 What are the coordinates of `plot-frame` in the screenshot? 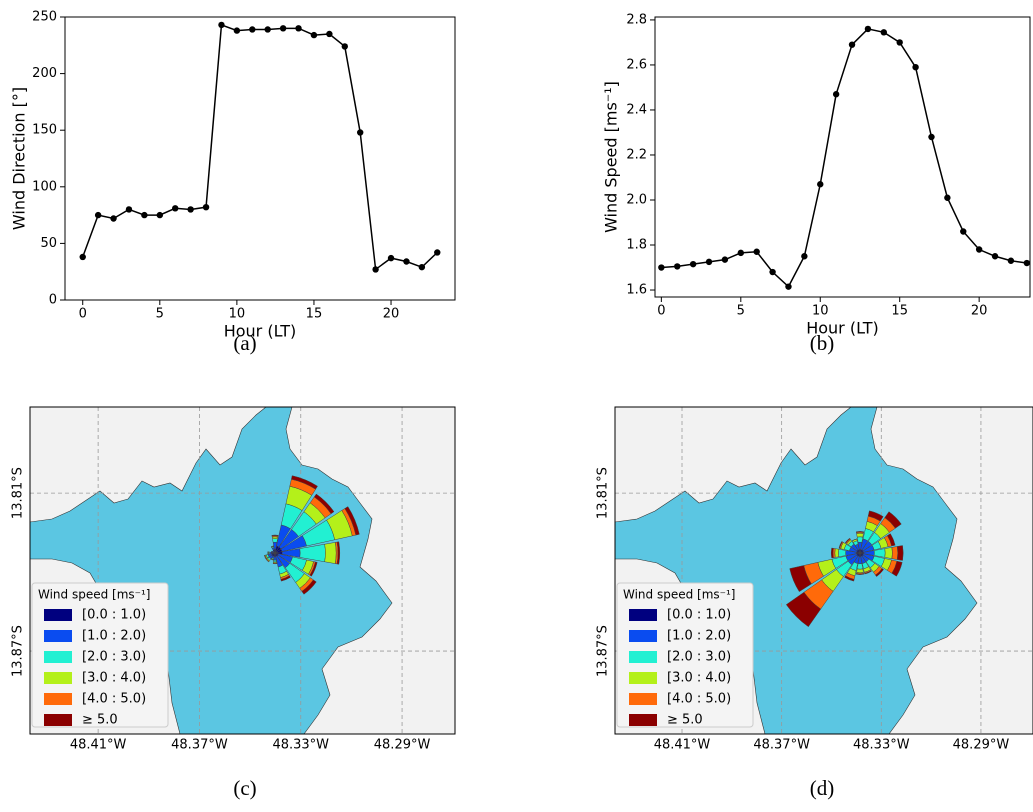 It's located at (842, 157).